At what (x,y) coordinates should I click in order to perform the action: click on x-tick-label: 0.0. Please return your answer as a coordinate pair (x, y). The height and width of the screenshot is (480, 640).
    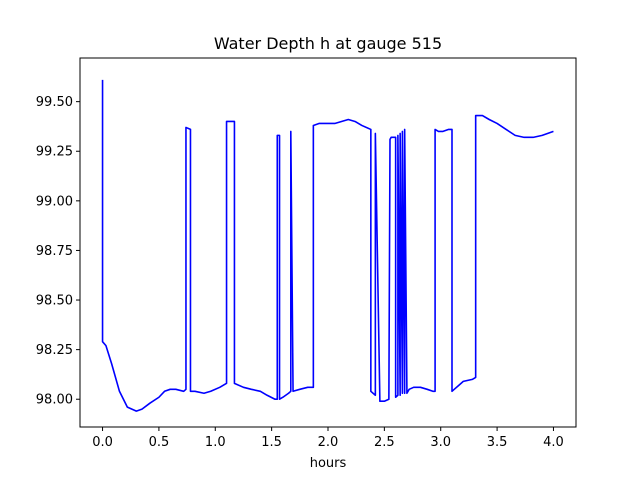
    Looking at the image, I should click on (102, 442).